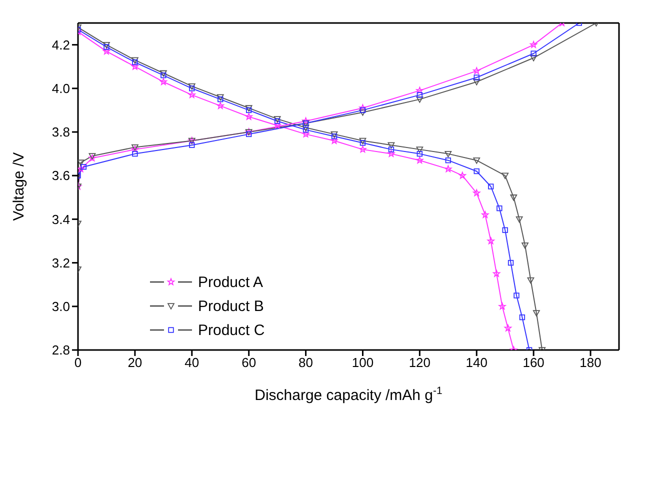 The height and width of the screenshot is (498, 653). What do you see at coordinates (348, 394) in the screenshot?
I see `x-axis-title: Discharge capacity /mAh g$^{-1}$` at bounding box center [348, 394].